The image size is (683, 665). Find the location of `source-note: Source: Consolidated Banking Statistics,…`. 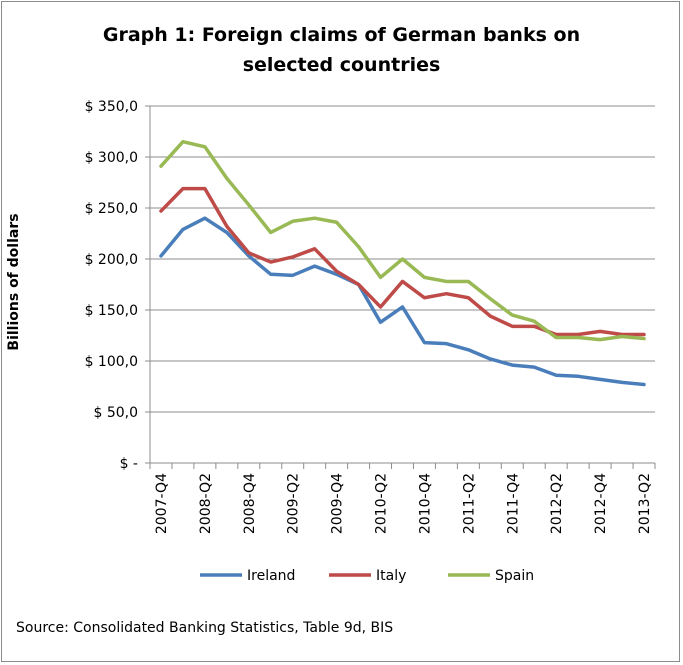

source-note: Source: Consolidated Banking Statistics,… is located at coordinates (205, 628).